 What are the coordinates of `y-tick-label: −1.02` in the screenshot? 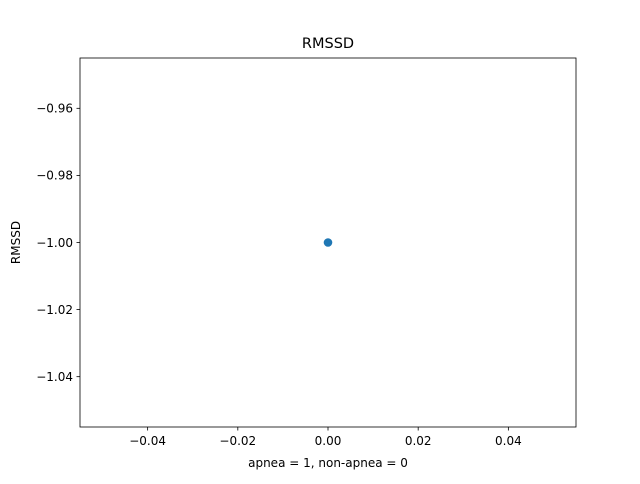 It's located at (54, 310).